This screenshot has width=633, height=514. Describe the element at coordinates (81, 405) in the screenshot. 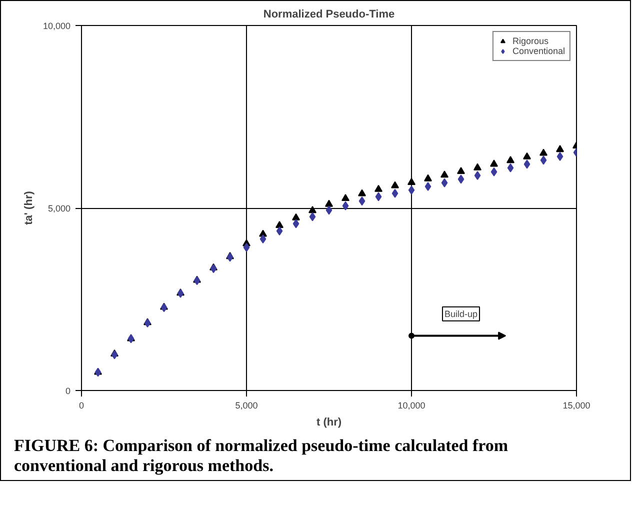

I see `x-tick-label: 0` at that location.